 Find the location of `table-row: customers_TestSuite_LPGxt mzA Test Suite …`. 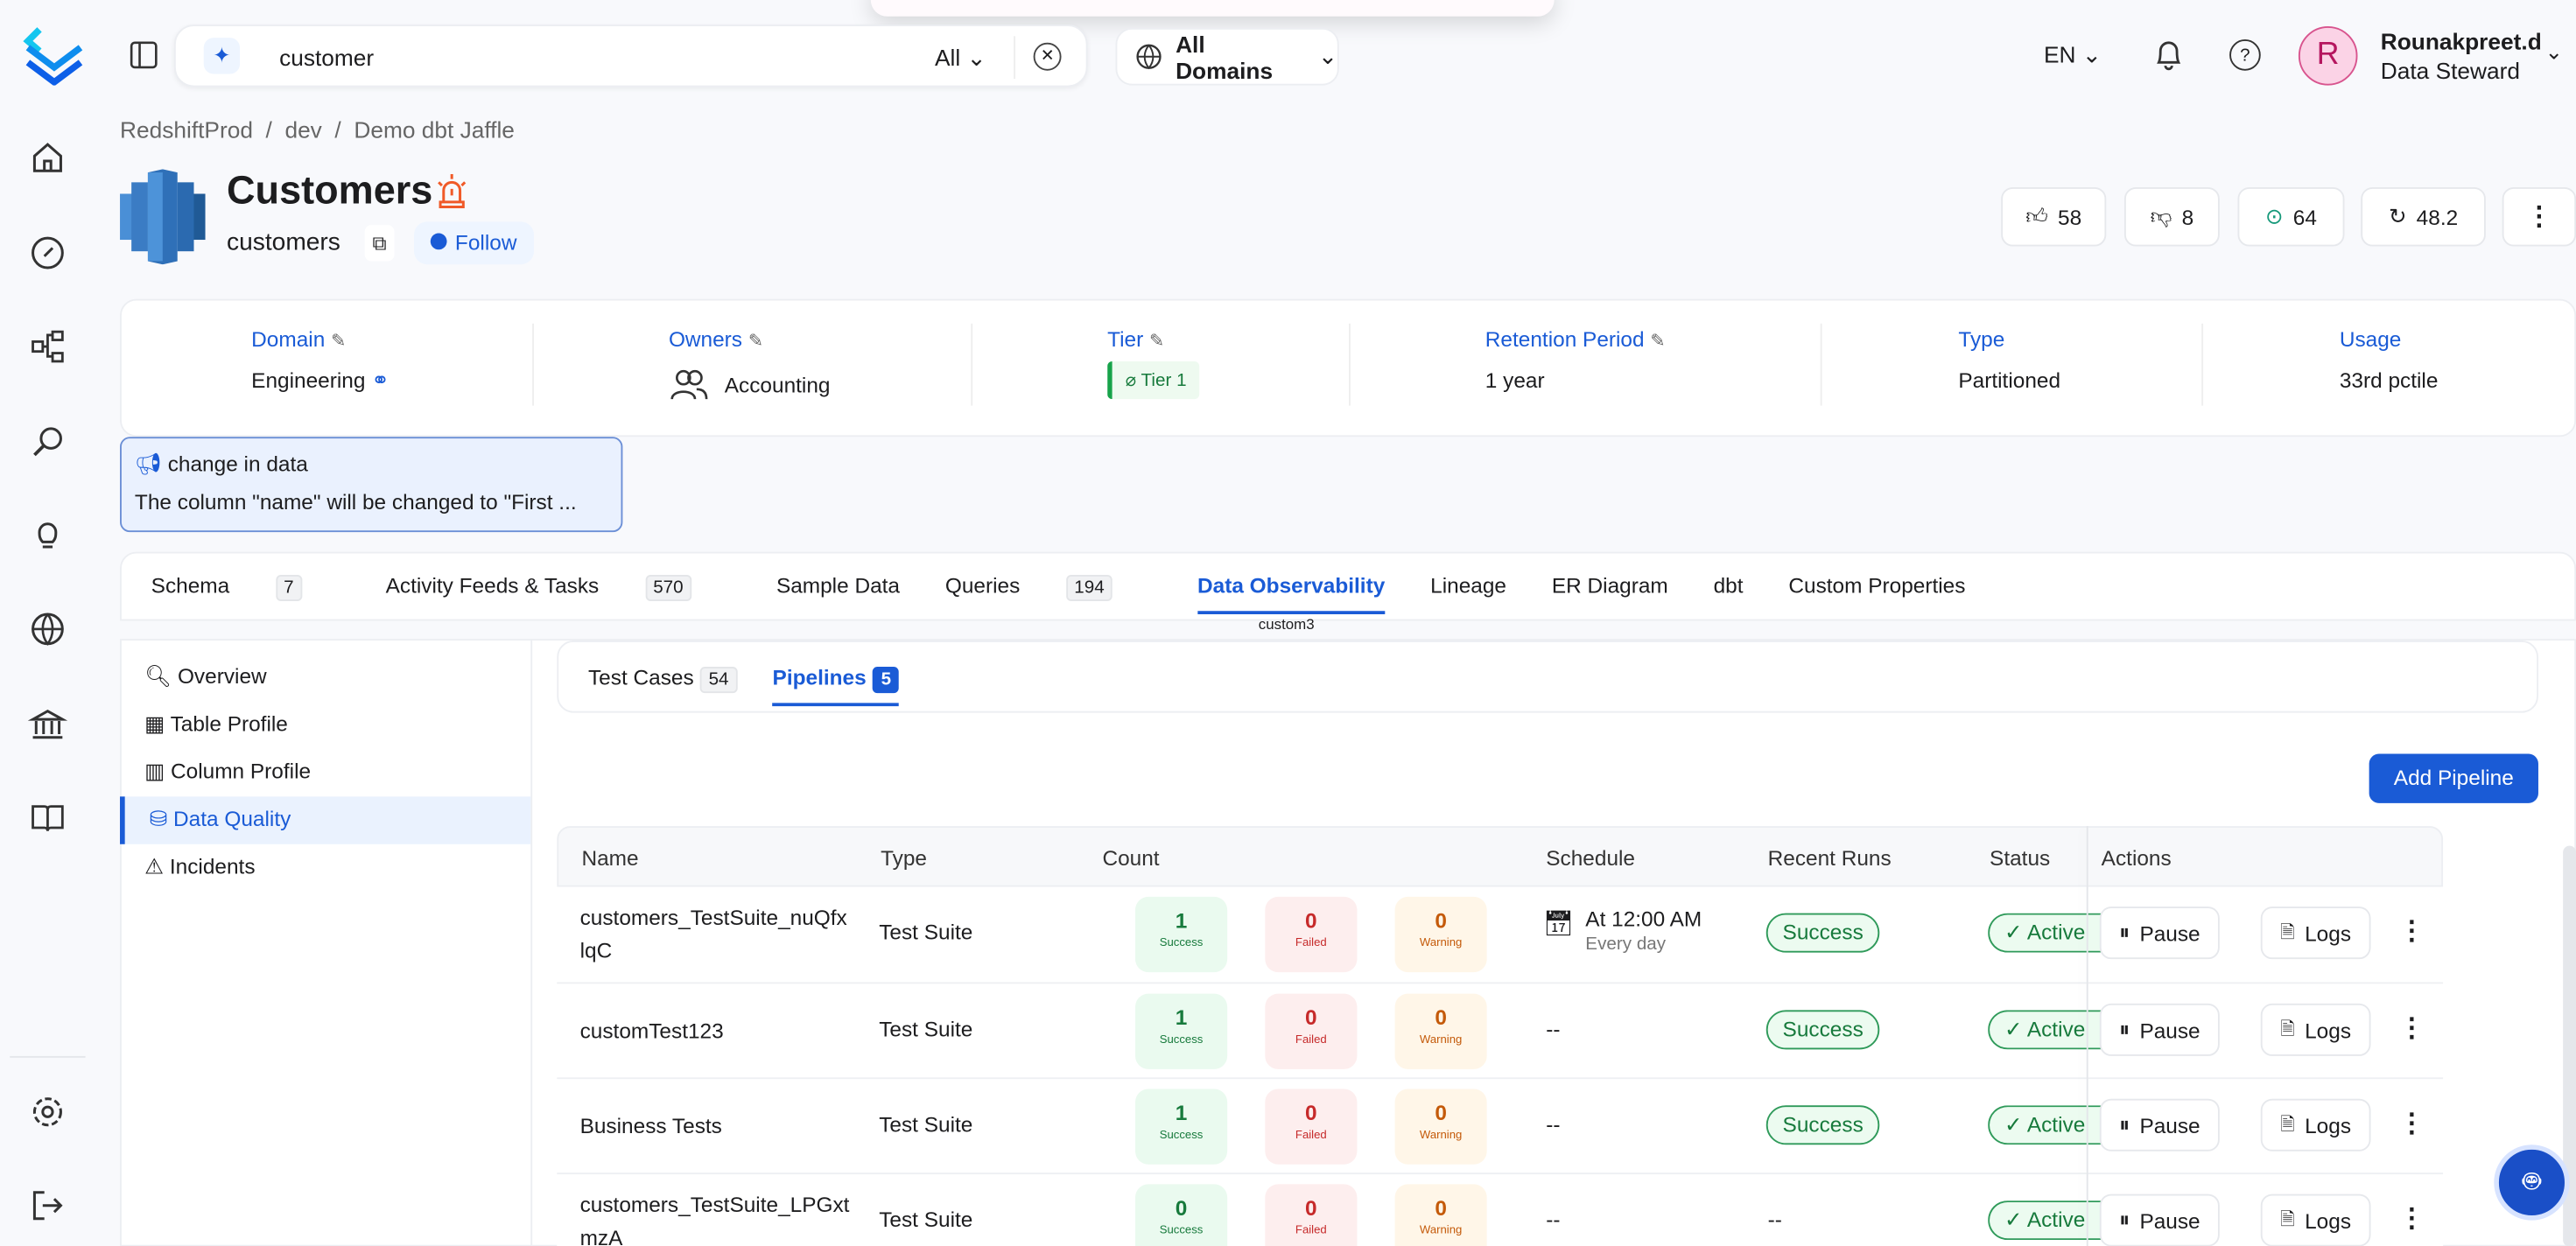

table-row: customers_TestSuite_LPGxt mzA Test Suite … is located at coordinates (1500, 1209).